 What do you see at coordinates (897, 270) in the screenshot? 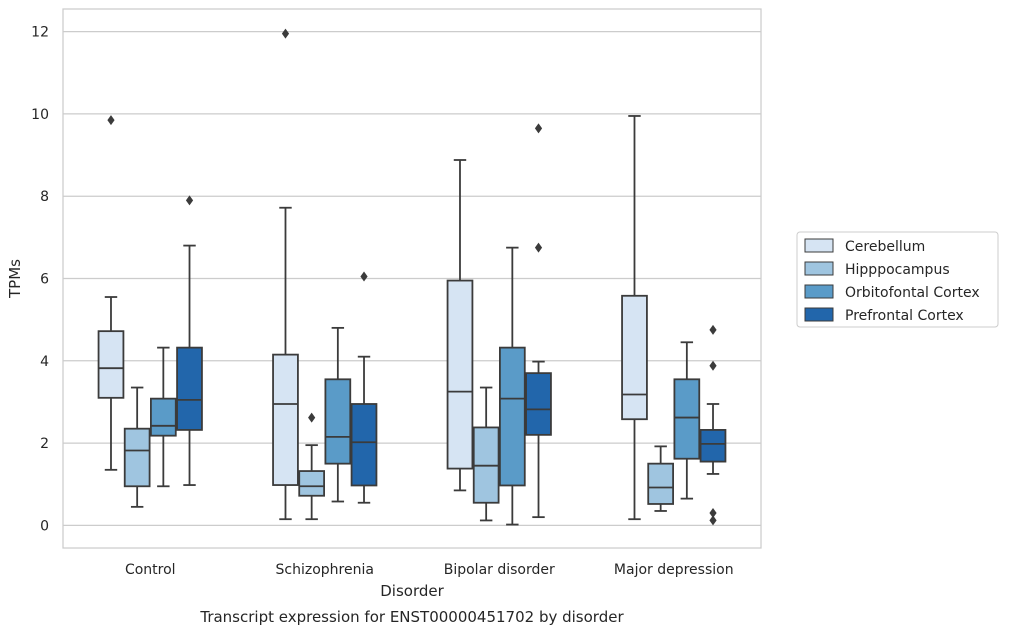
I see `legend-label-hipppocampus: Hipppocampus` at bounding box center [897, 270].